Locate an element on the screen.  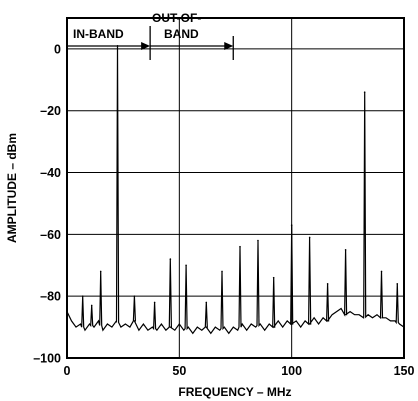
y-tick-label: –60 is located at coordinates (50, 235).